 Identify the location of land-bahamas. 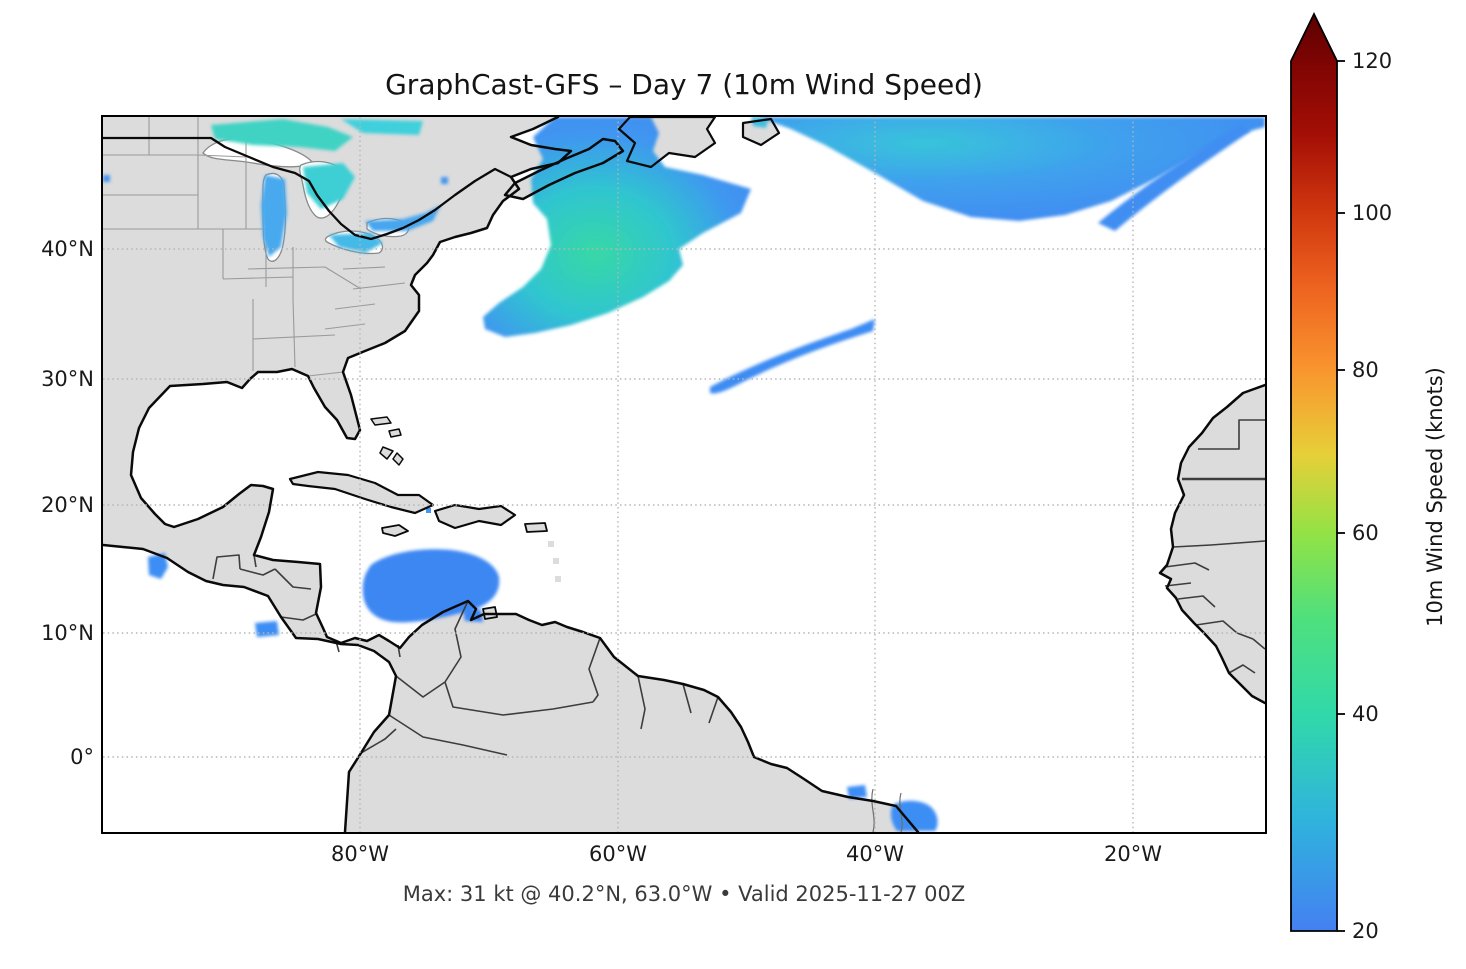
(387, 441).